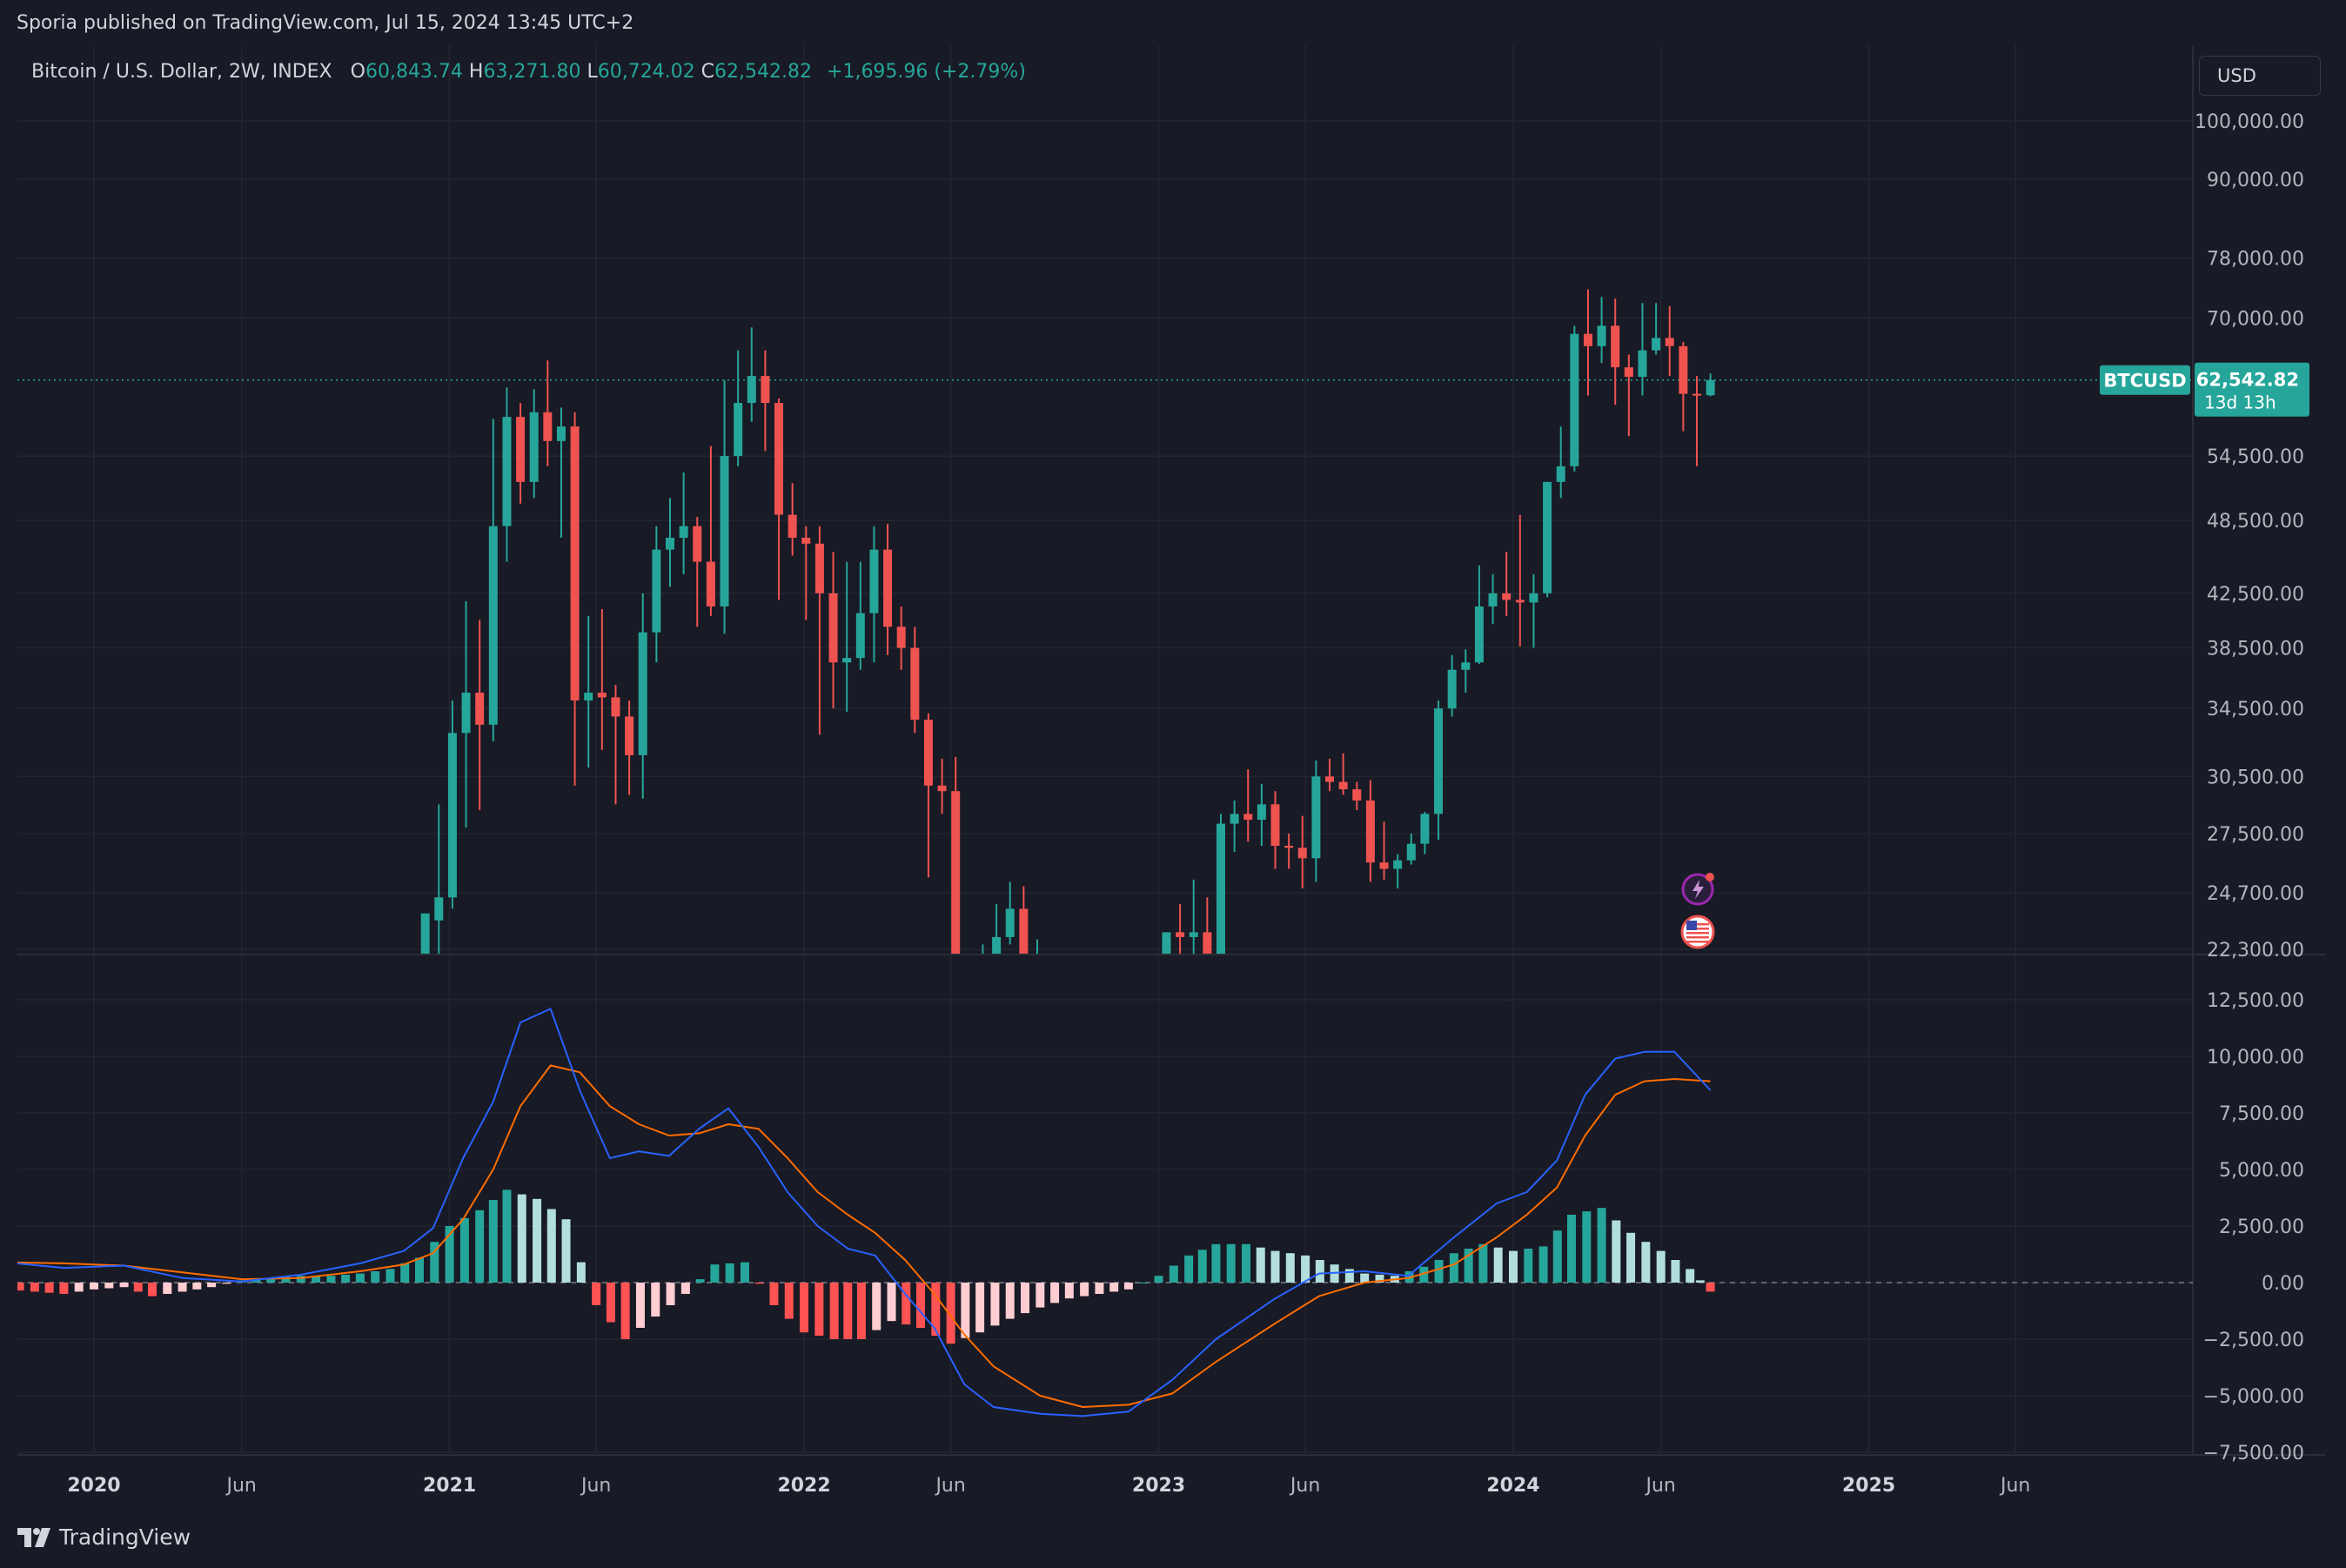  Describe the element at coordinates (2255, 319) in the screenshot. I see `price-axis-label: 70,000.00` at that location.